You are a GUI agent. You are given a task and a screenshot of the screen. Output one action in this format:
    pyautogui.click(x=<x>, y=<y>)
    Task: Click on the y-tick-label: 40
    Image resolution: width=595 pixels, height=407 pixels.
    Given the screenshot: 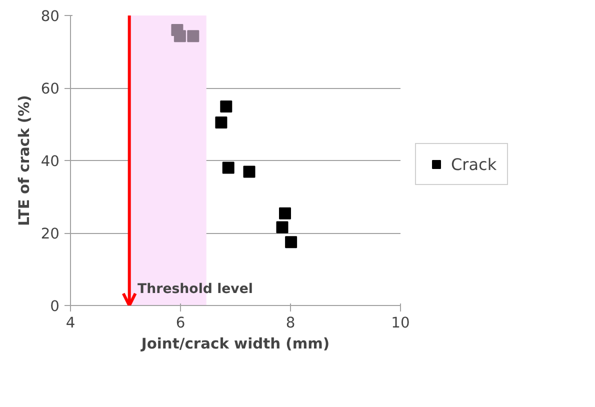 What is the action you would take?
    pyautogui.click(x=50, y=161)
    